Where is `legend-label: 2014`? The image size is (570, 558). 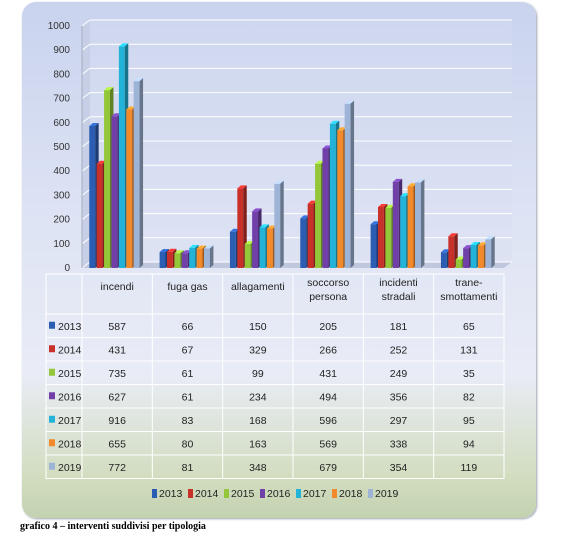 legend-label: 2014 is located at coordinates (207, 494).